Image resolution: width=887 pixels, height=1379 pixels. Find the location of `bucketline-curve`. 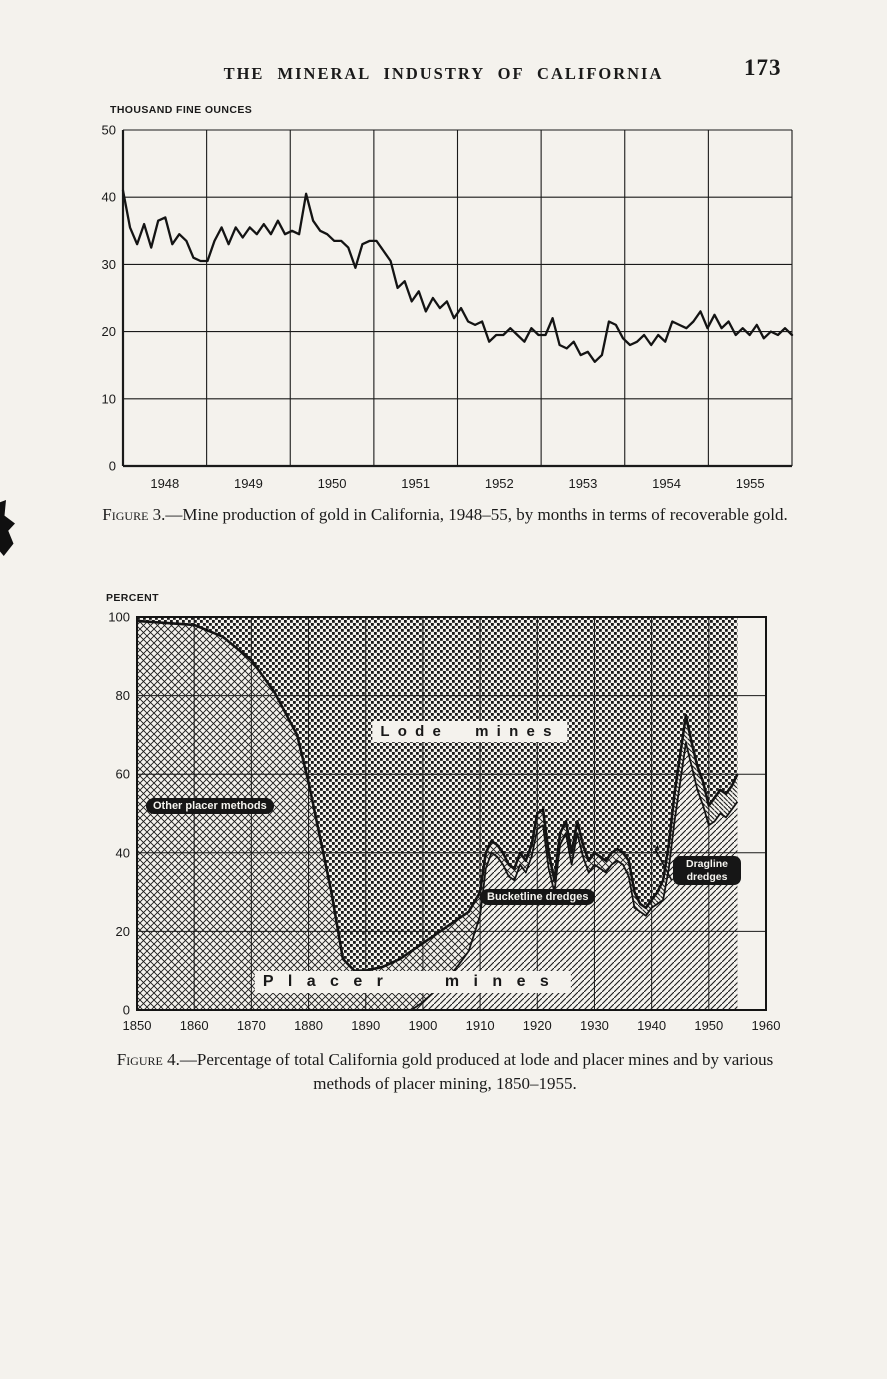

bucketline-curve is located at coordinates (574, 876).